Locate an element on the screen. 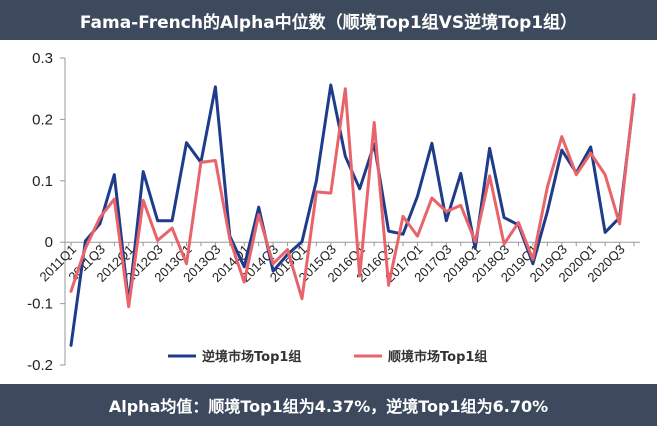  chart-title: Fama-French的Alpha中位数（顺境Top1组VS逆境Top1组） is located at coordinates (328, 20).